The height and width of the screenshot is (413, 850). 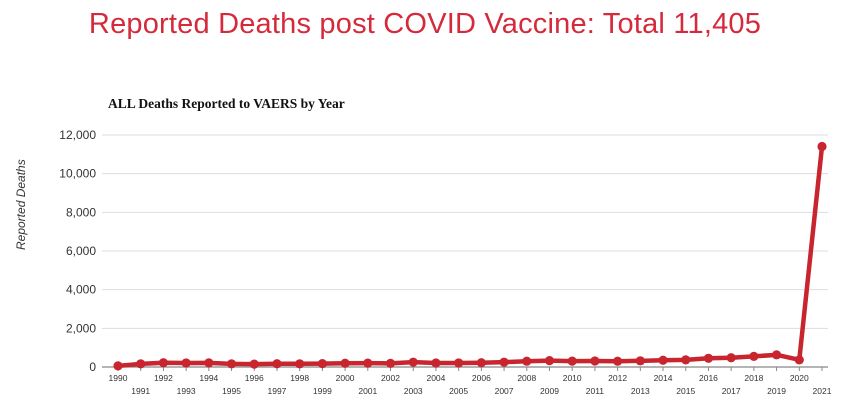 What do you see at coordinates (504, 391) in the screenshot?
I see `x-tick-label: 2007` at bounding box center [504, 391].